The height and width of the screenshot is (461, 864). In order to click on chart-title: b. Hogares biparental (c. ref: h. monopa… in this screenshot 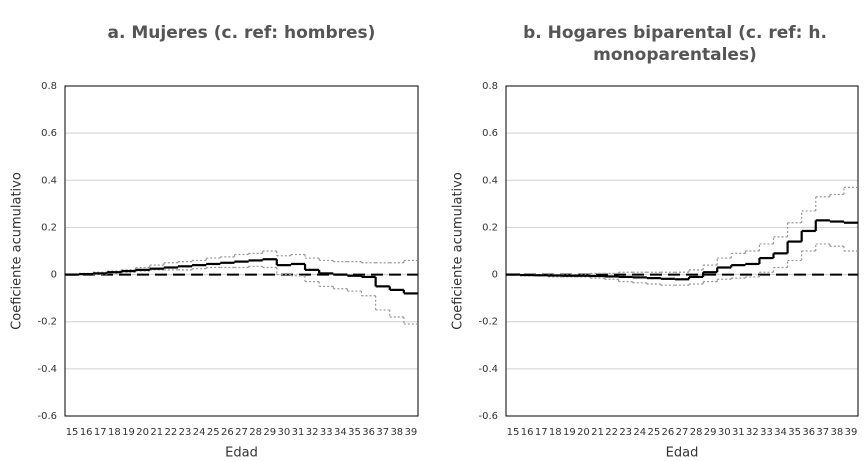, I will do `click(675, 44)`.